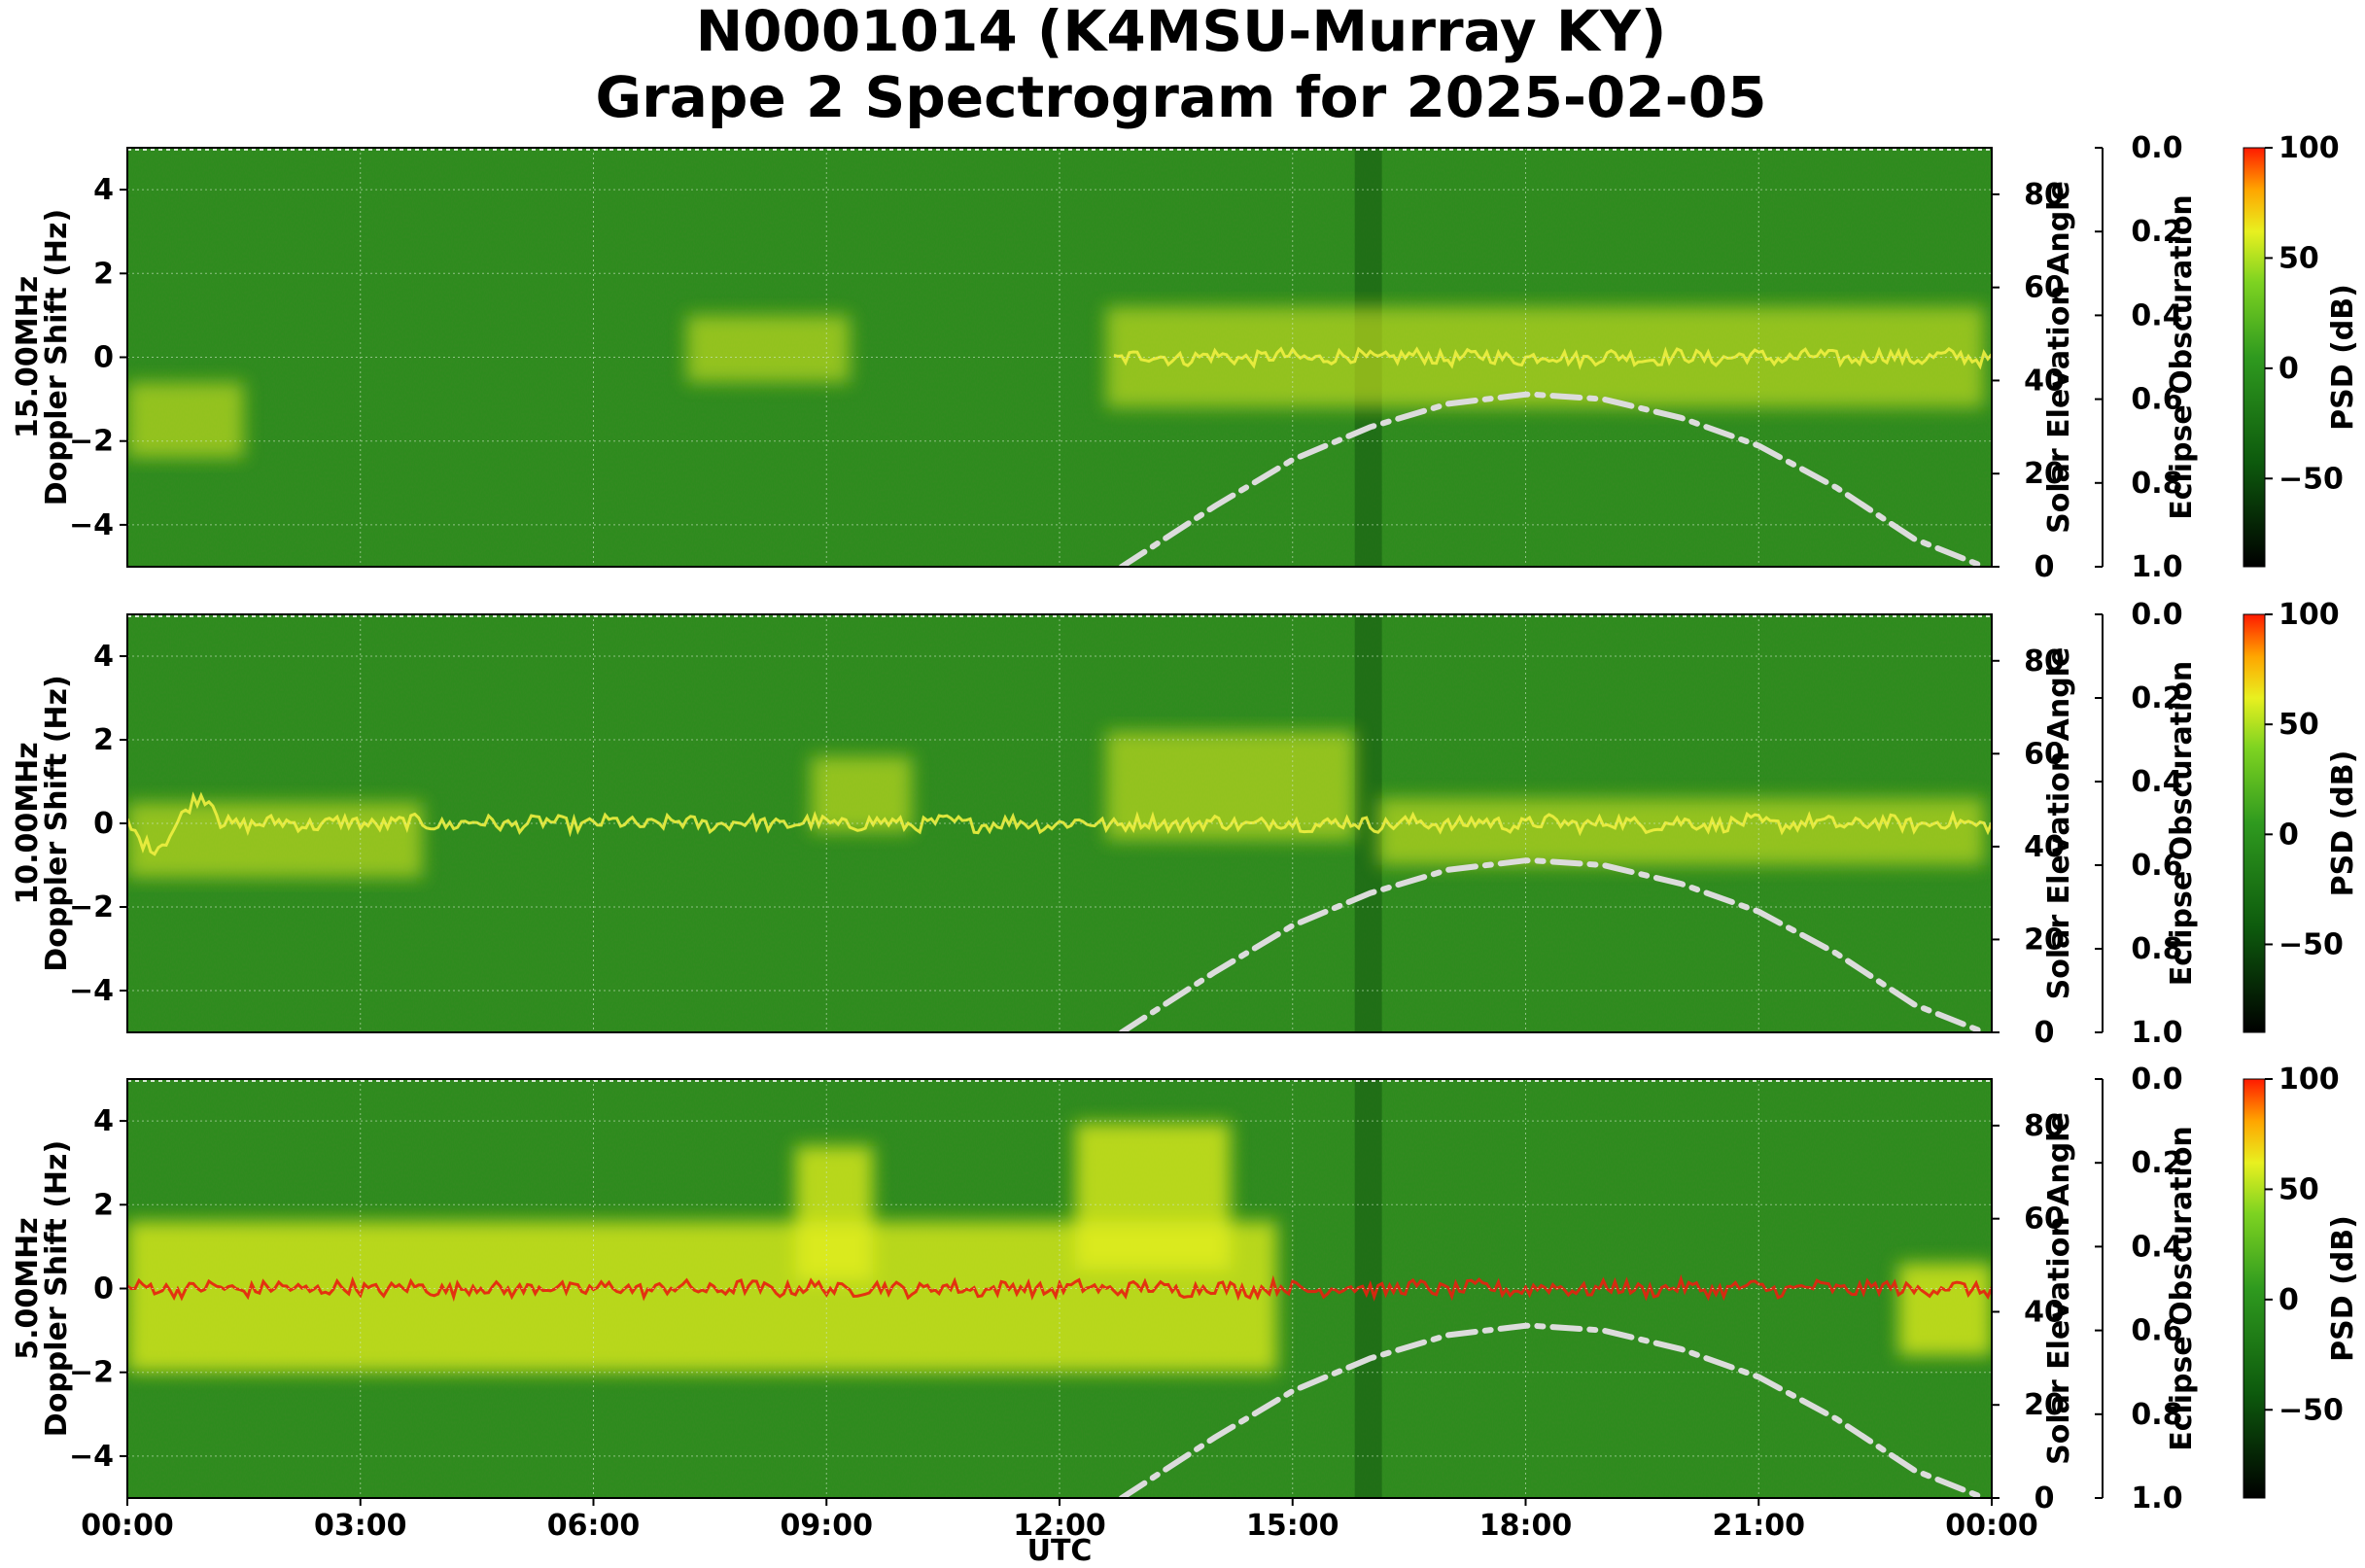 The image size is (2365, 1568). Describe the element at coordinates (827, 1526) in the screenshot. I see `x-tick-label: 09:00` at that location.